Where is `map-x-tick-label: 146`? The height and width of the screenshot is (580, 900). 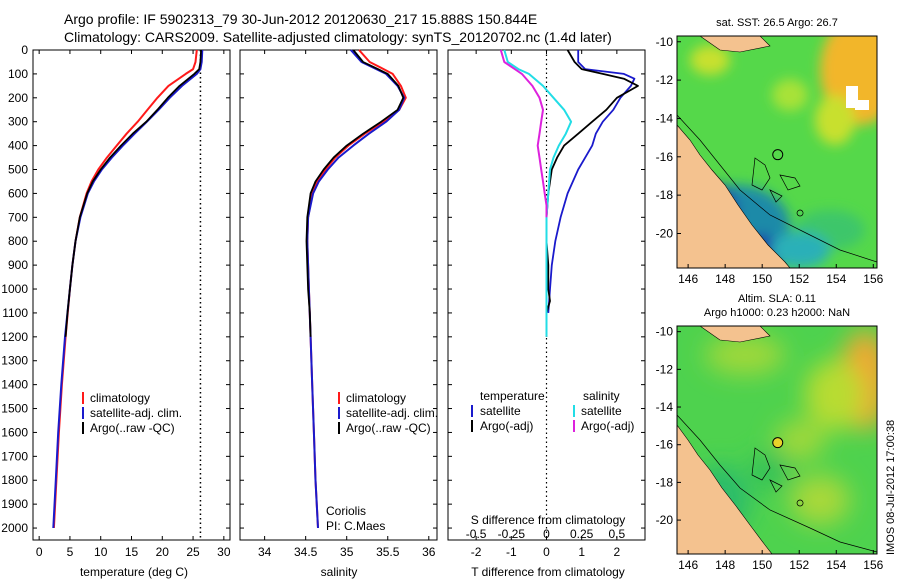
map-x-tick-label: 146 is located at coordinates (688, 565).